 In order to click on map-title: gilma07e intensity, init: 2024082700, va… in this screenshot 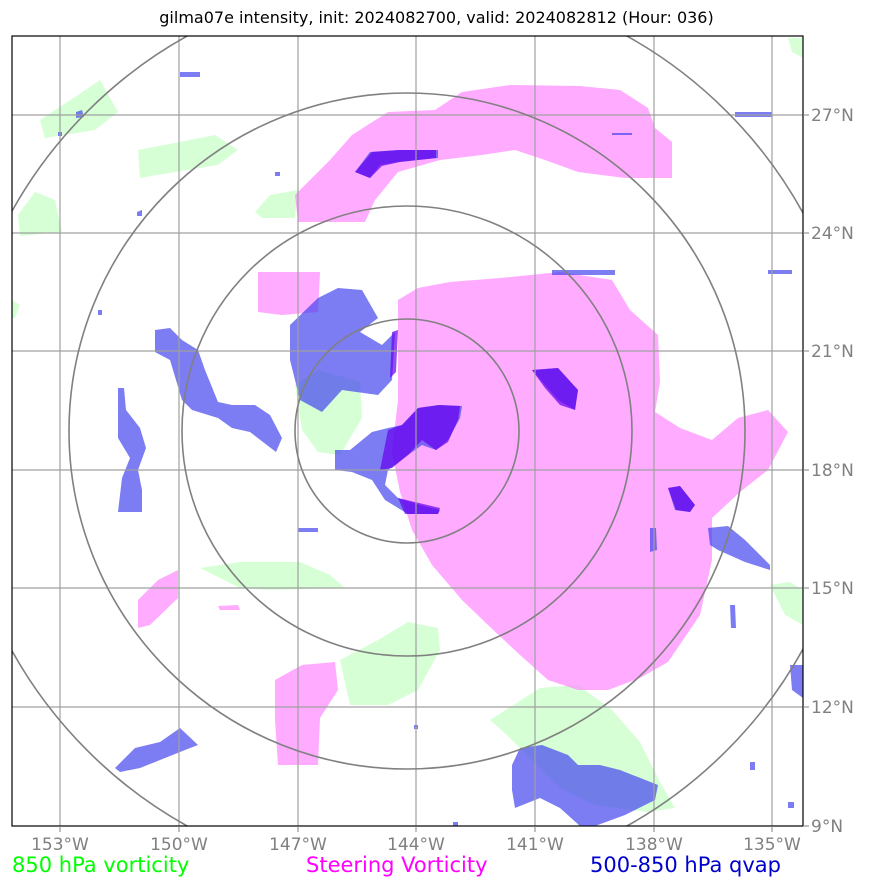, I will do `click(436, 17)`.